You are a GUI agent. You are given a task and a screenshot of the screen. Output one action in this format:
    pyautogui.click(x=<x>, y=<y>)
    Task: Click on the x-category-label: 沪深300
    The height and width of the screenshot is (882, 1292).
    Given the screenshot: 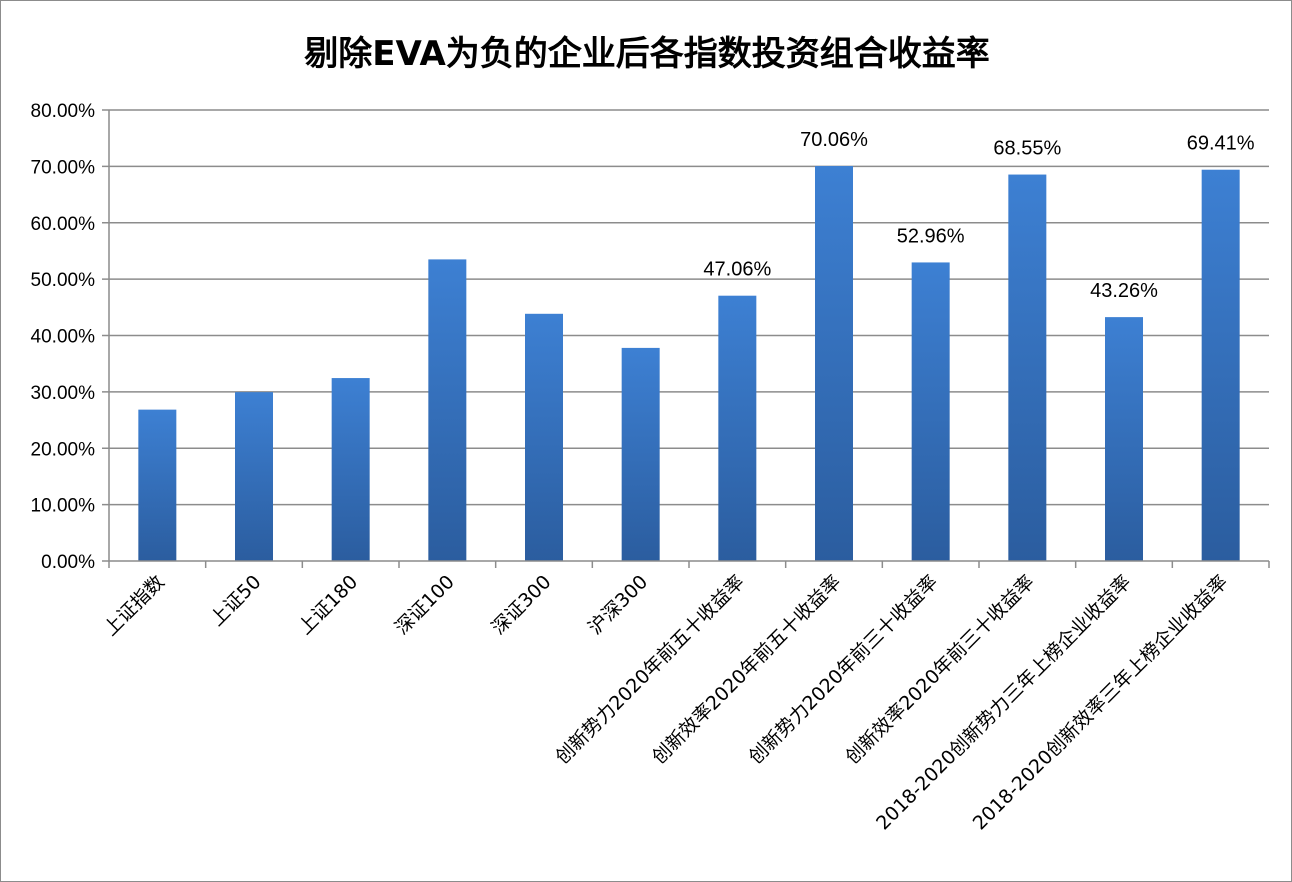 What is the action you would take?
    pyautogui.click(x=618, y=605)
    